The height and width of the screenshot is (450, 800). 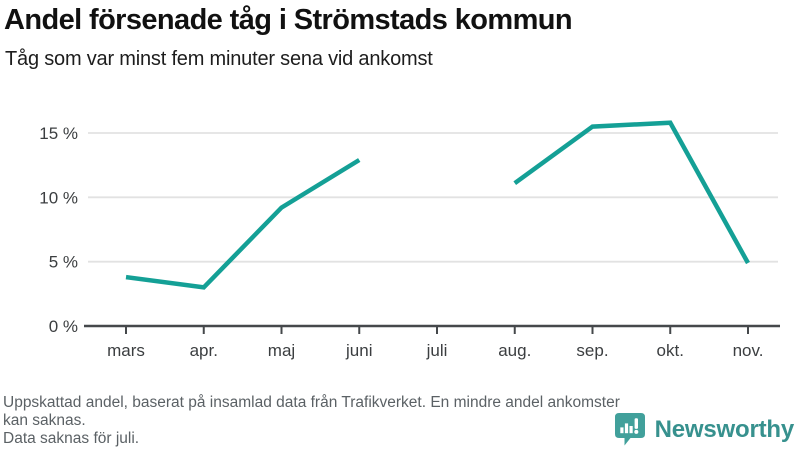 I want to click on chart-title: Andel försenade tåg i Strömstads kommun, so click(x=288, y=20).